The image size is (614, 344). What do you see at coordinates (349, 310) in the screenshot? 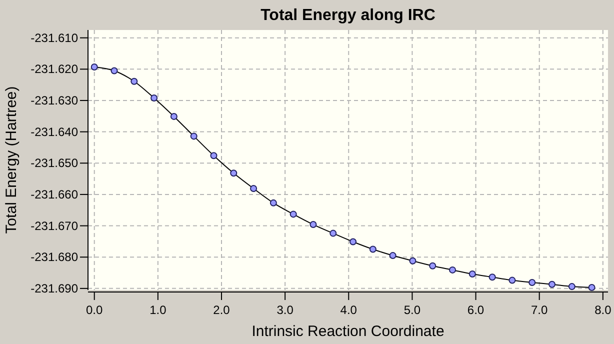
I see `x-tick-label: 4.0` at bounding box center [349, 310].